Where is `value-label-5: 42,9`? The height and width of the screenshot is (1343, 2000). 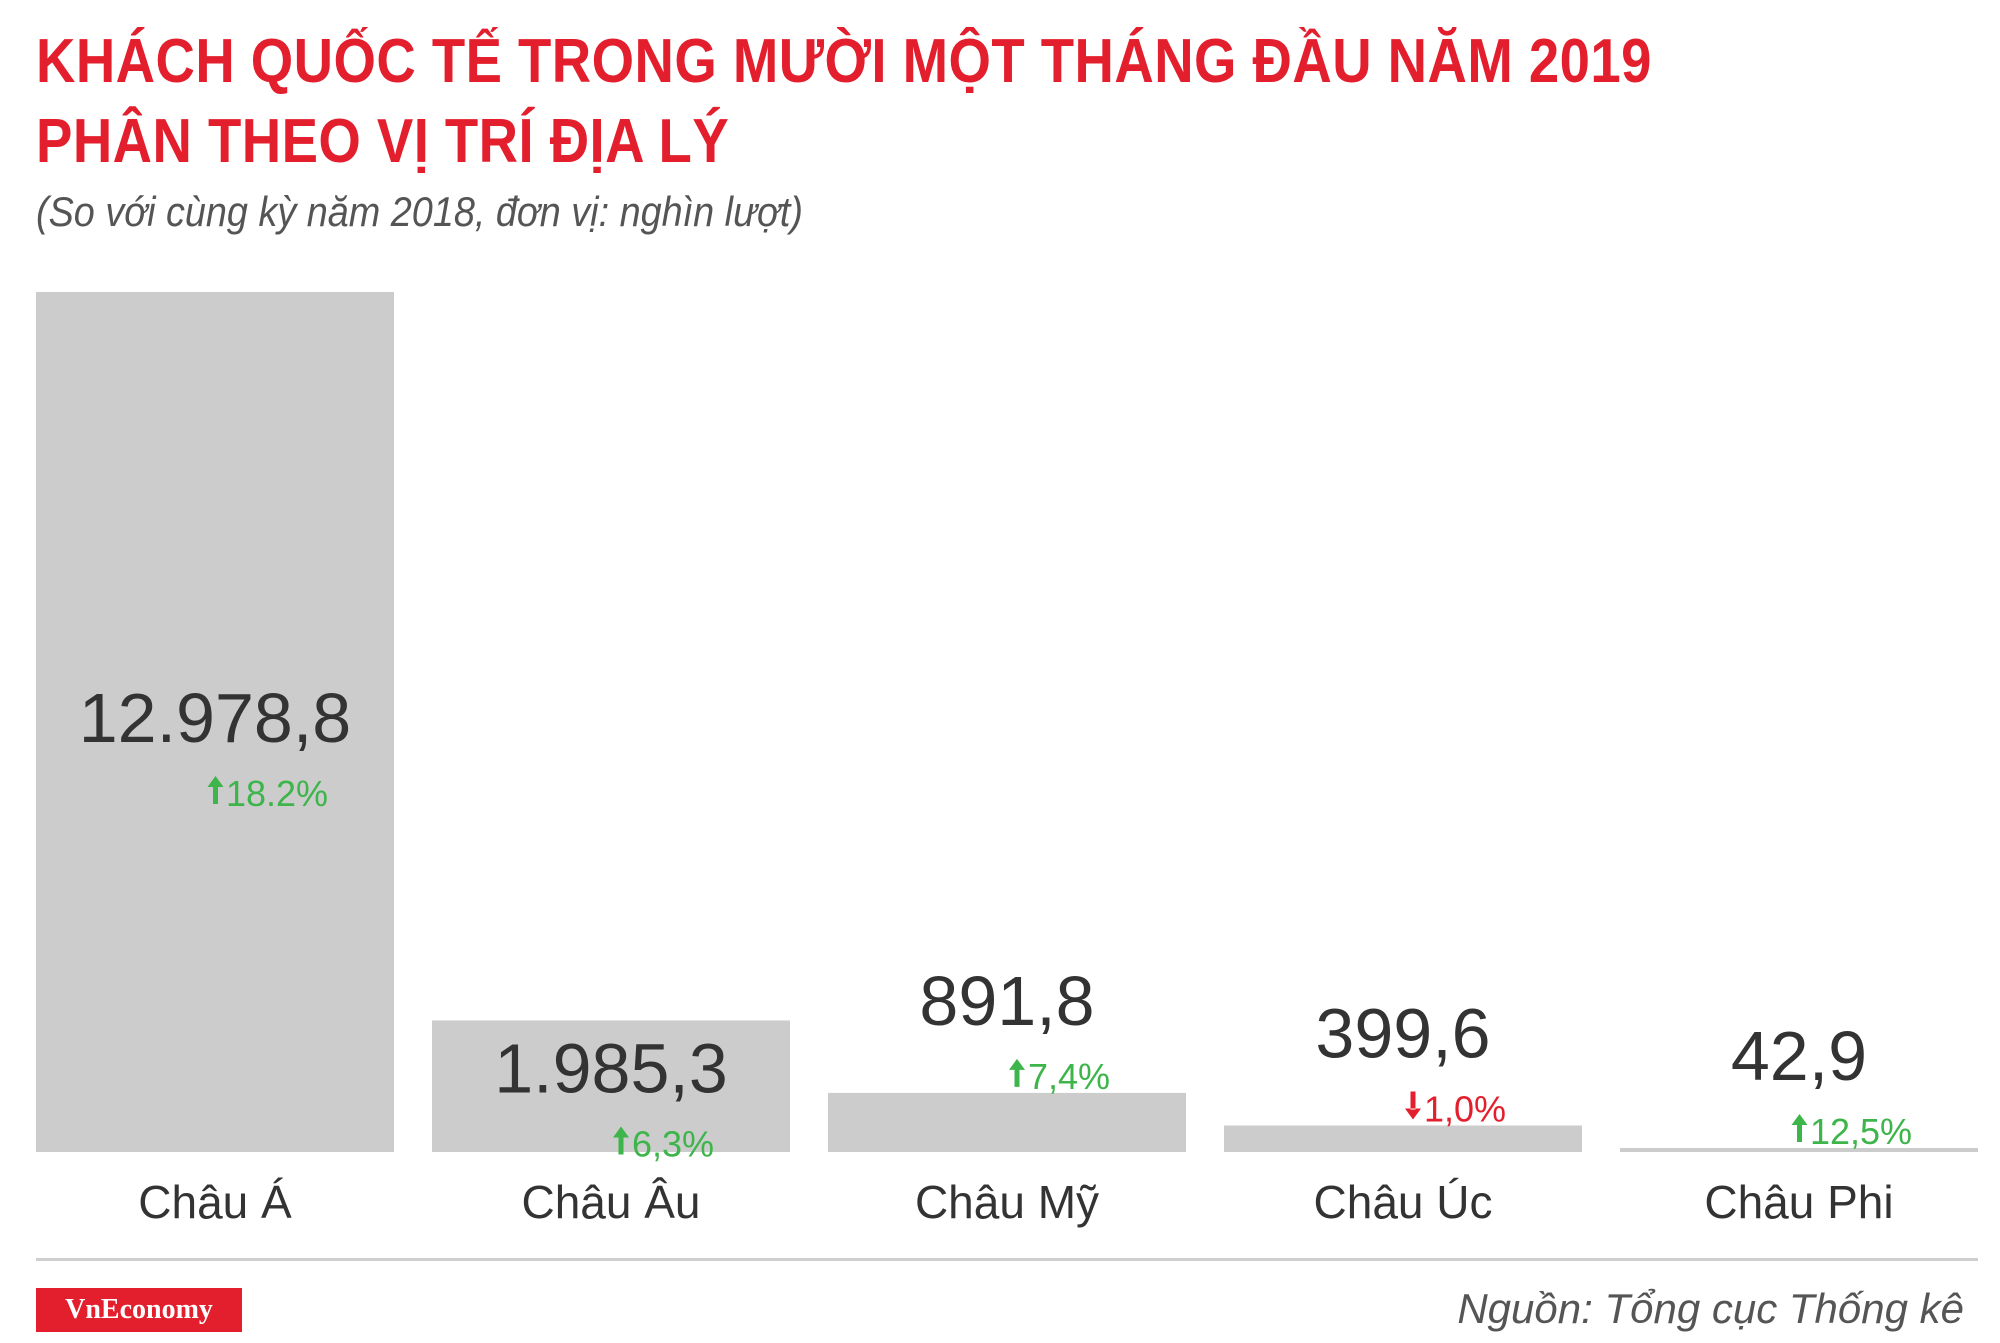 value-label-5: 42,9 is located at coordinates (1799, 1056).